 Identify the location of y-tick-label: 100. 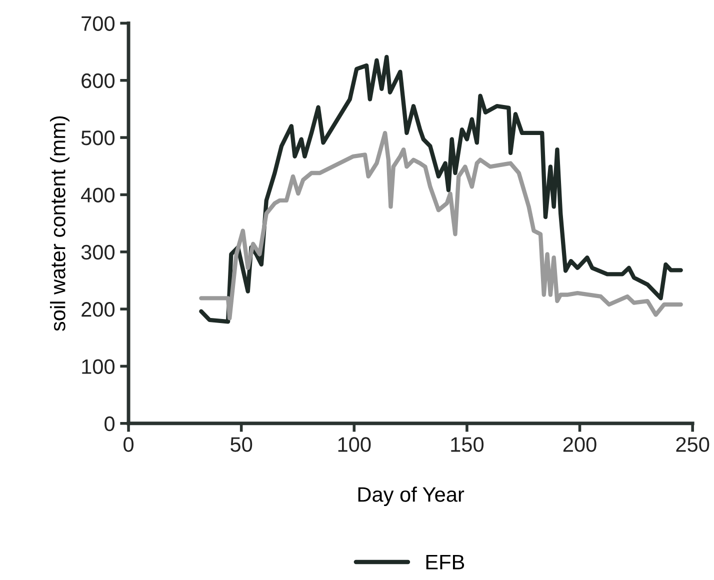
(98, 366).